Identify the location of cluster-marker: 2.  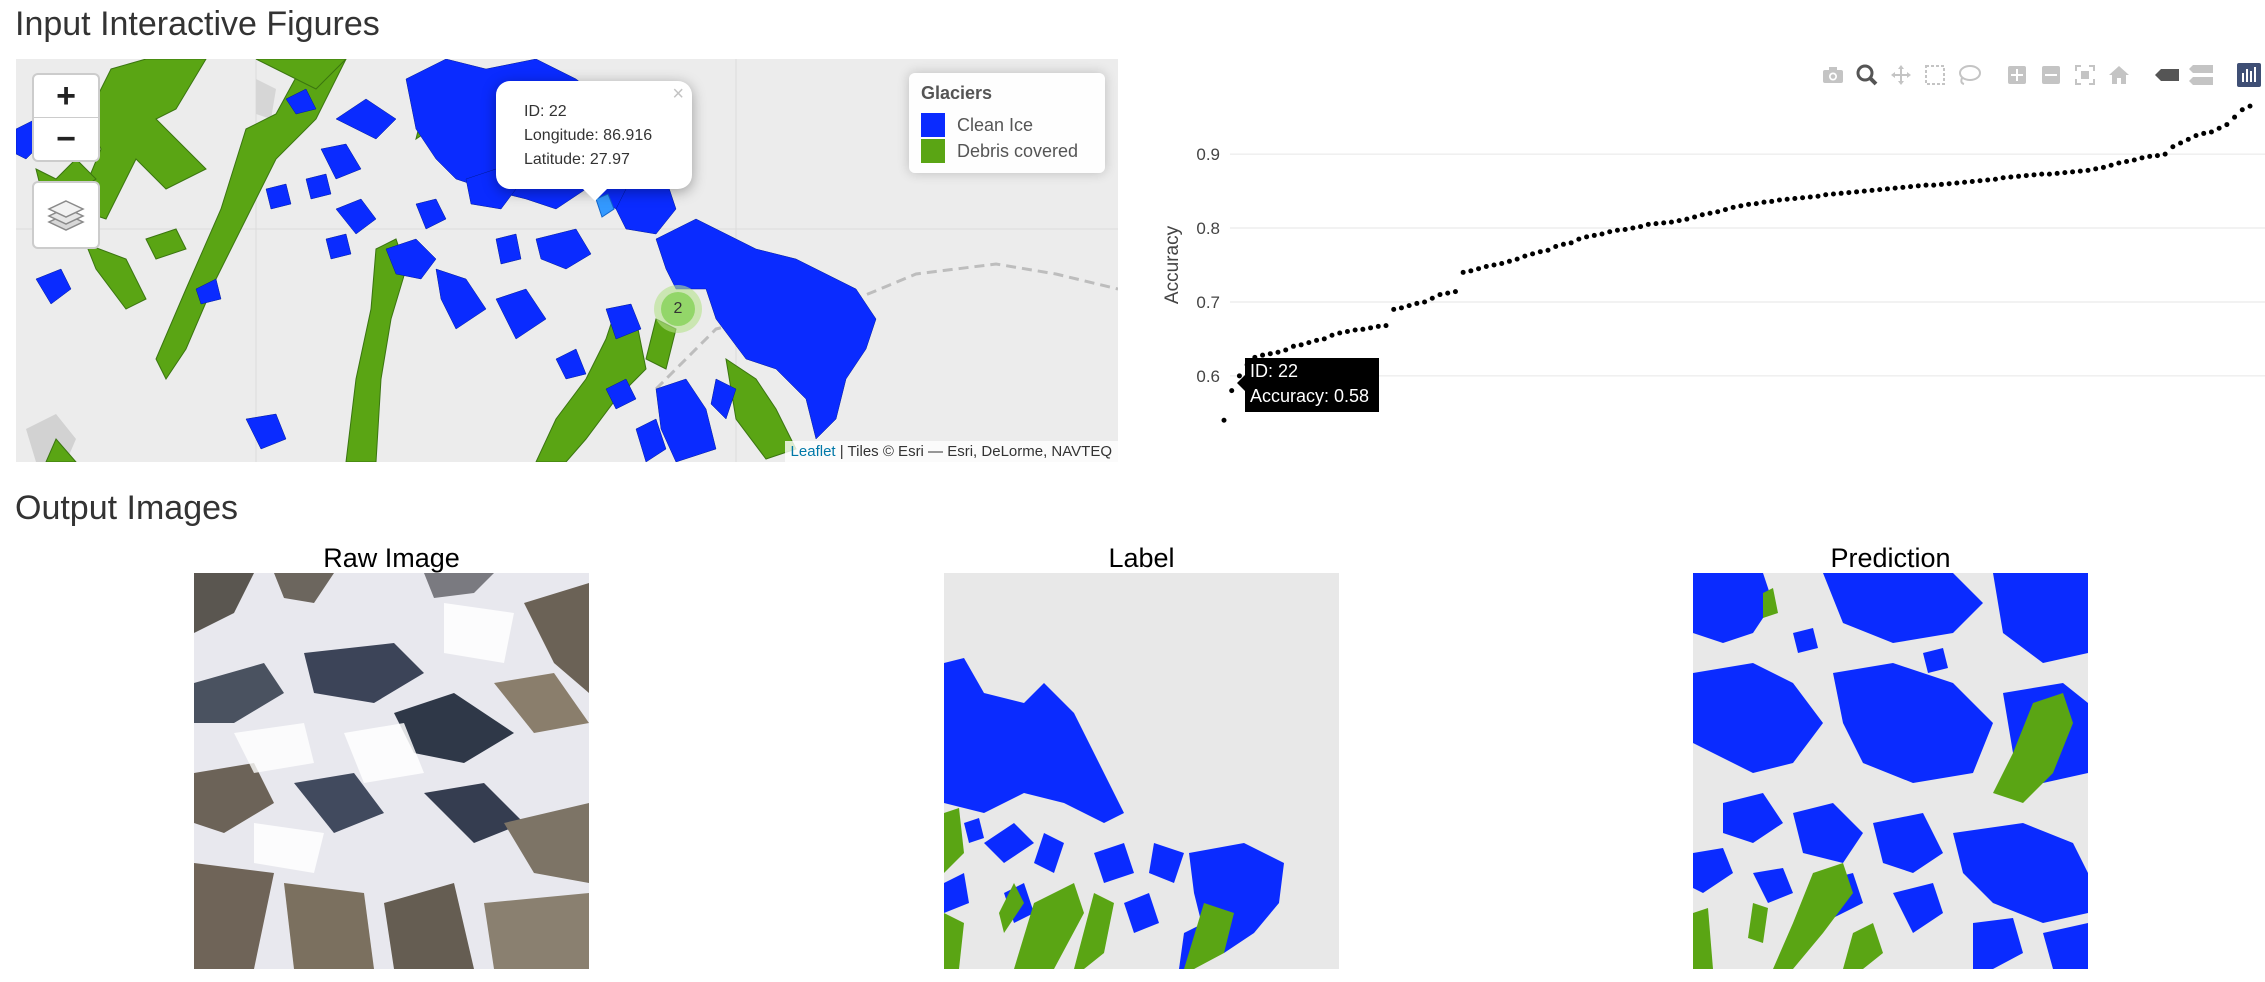
(678, 309).